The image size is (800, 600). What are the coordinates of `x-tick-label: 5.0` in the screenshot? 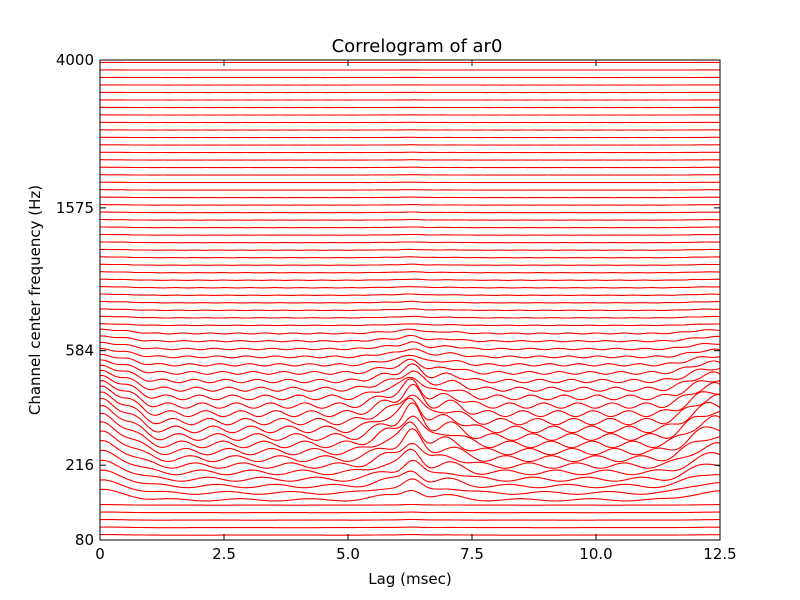 It's located at (348, 554).